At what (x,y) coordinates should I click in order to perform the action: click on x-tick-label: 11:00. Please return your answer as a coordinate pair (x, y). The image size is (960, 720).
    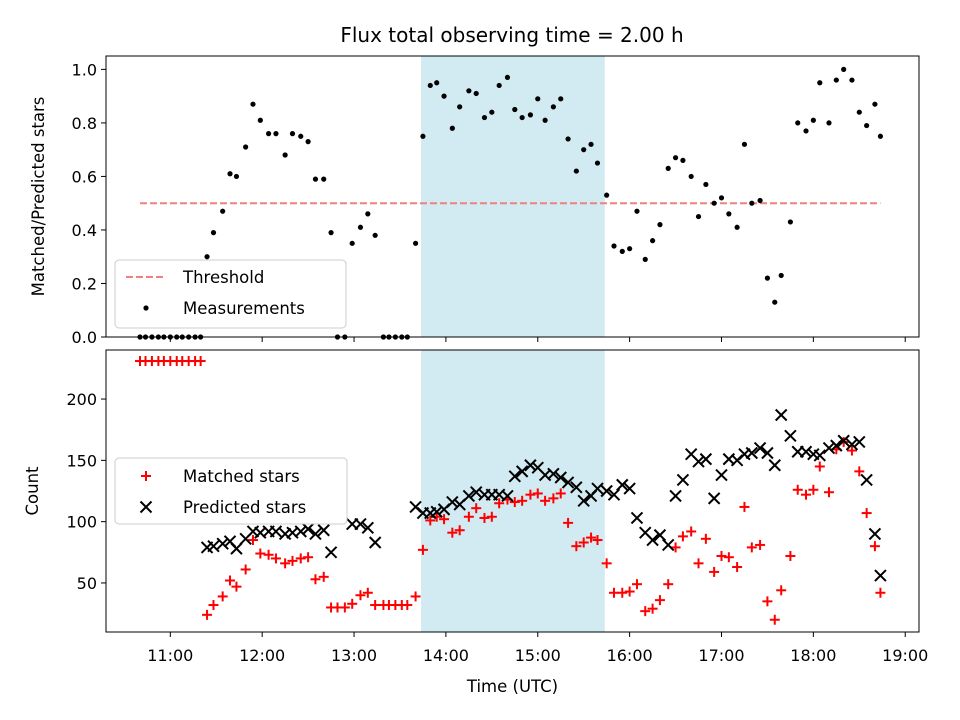
    Looking at the image, I should click on (170, 655).